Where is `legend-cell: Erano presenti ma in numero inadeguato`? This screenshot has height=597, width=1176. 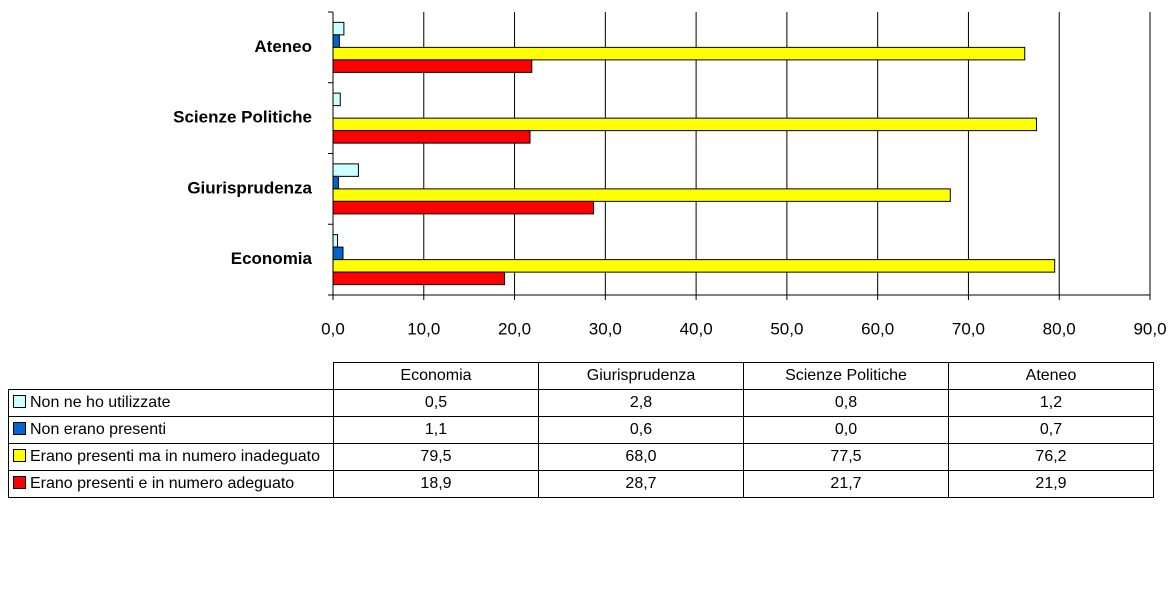
legend-cell: Erano presenti ma in numero inadeguato is located at coordinates (171, 457).